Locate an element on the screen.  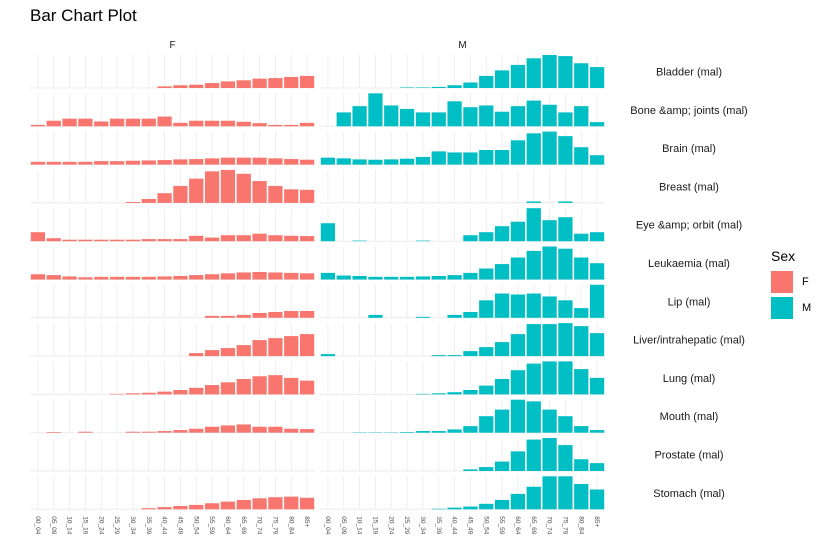
legend-label-f: F is located at coordinates (805, 282).